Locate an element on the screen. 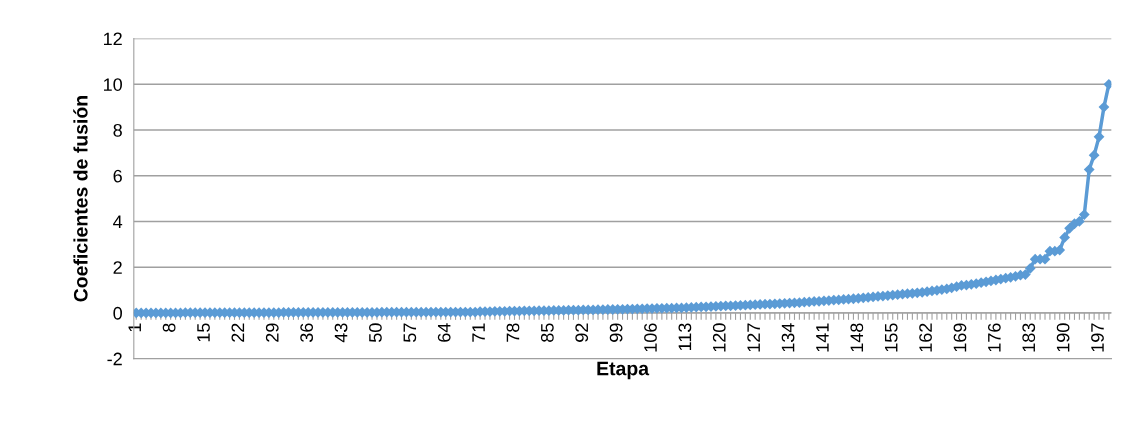  x-tick-label: 57 is located at coordinates (410, 333).